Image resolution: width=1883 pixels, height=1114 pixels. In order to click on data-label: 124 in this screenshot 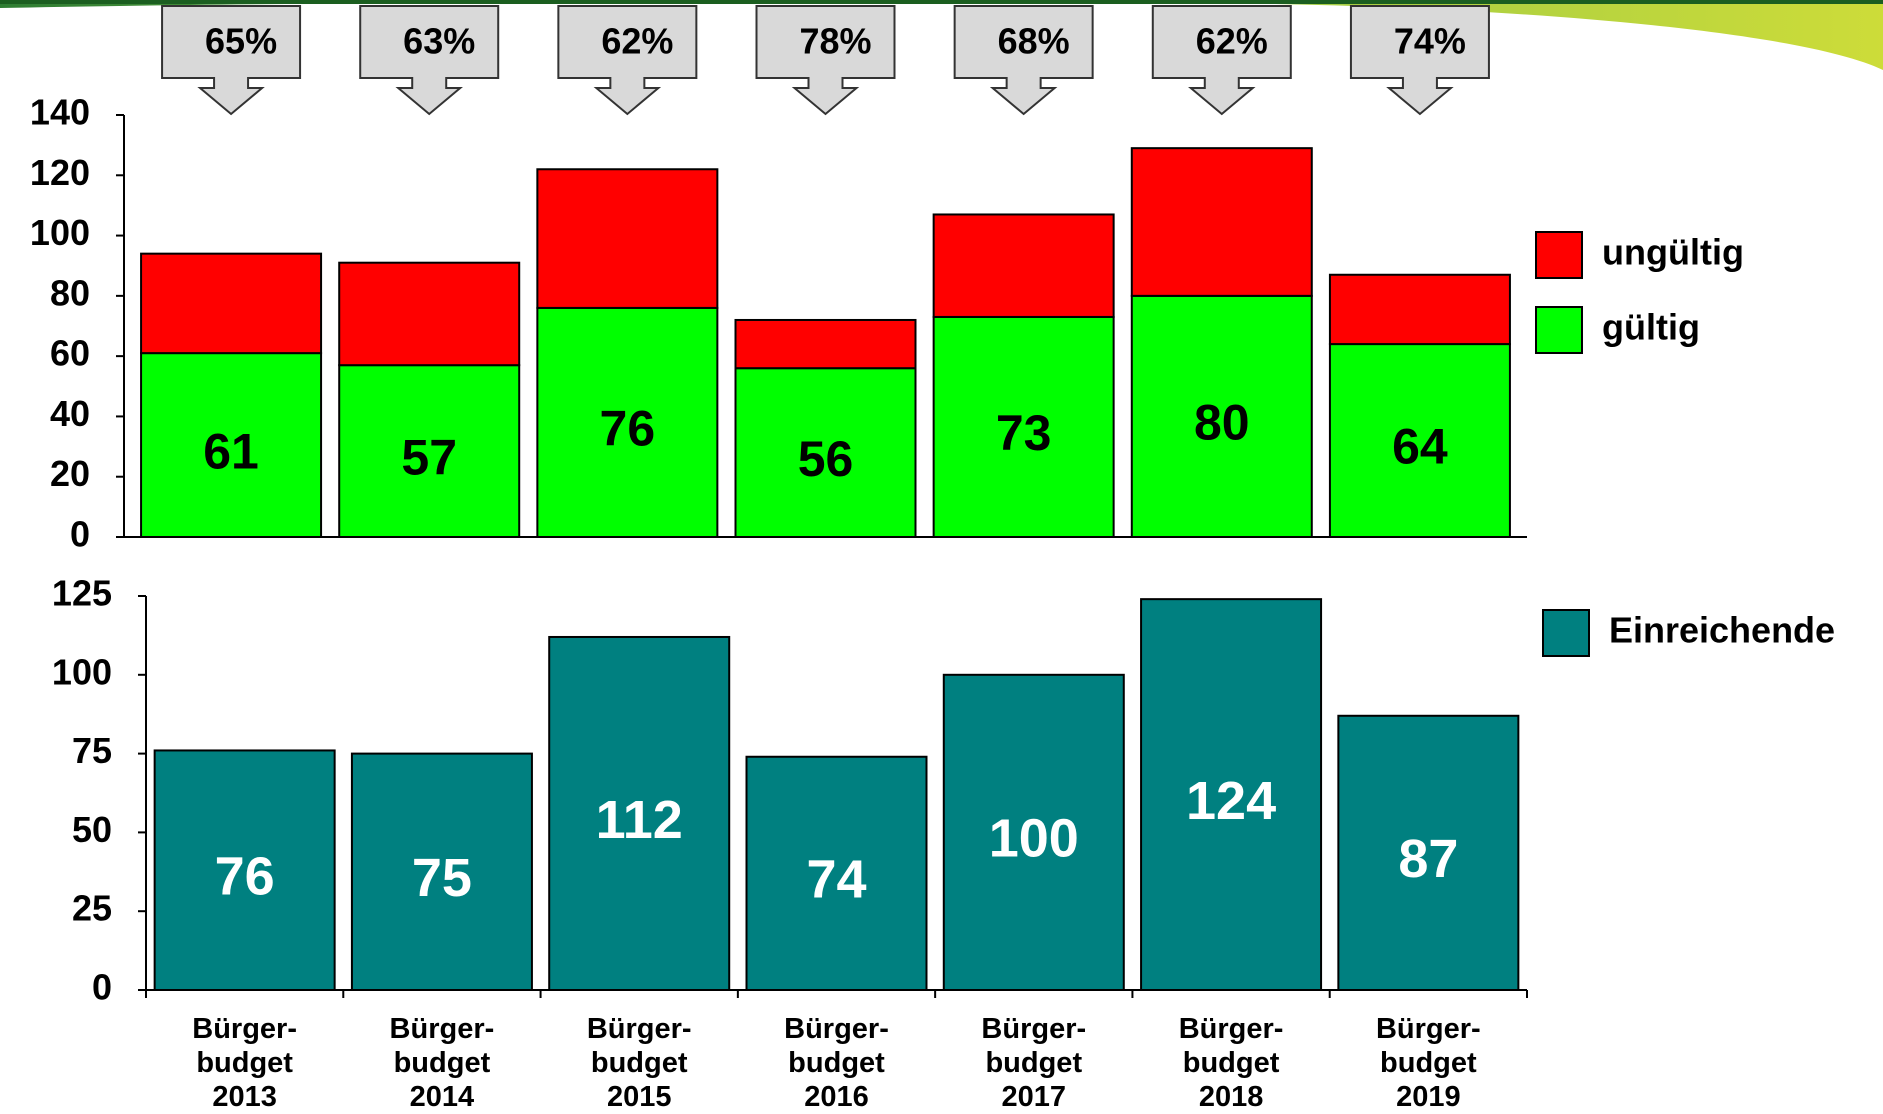, I will do `click(1231, 801)`.